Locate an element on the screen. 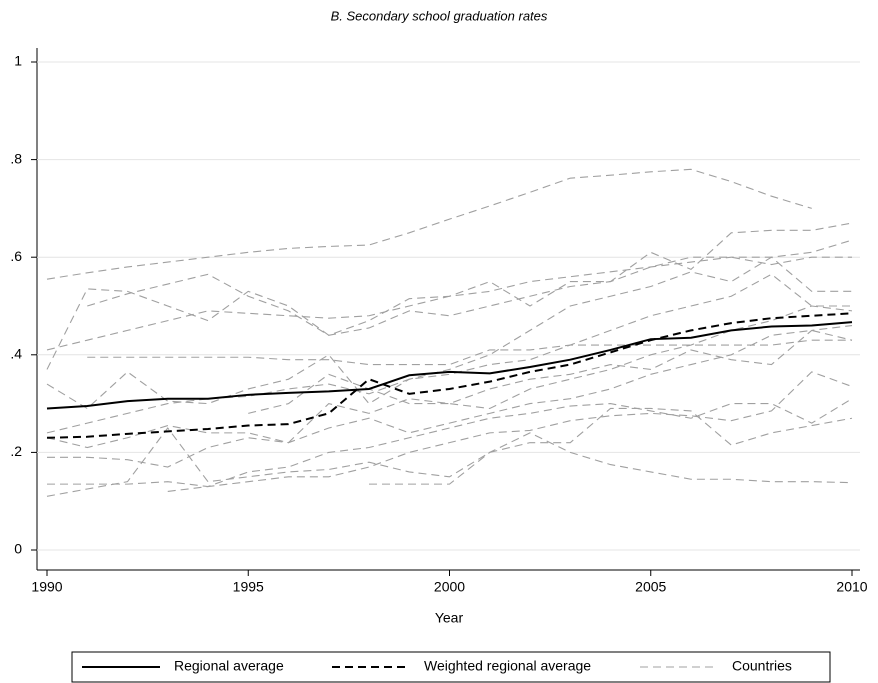 The height and width of the screenshot is (683, 878). y-tick-label: 0 is located at coordinates (18, 549).